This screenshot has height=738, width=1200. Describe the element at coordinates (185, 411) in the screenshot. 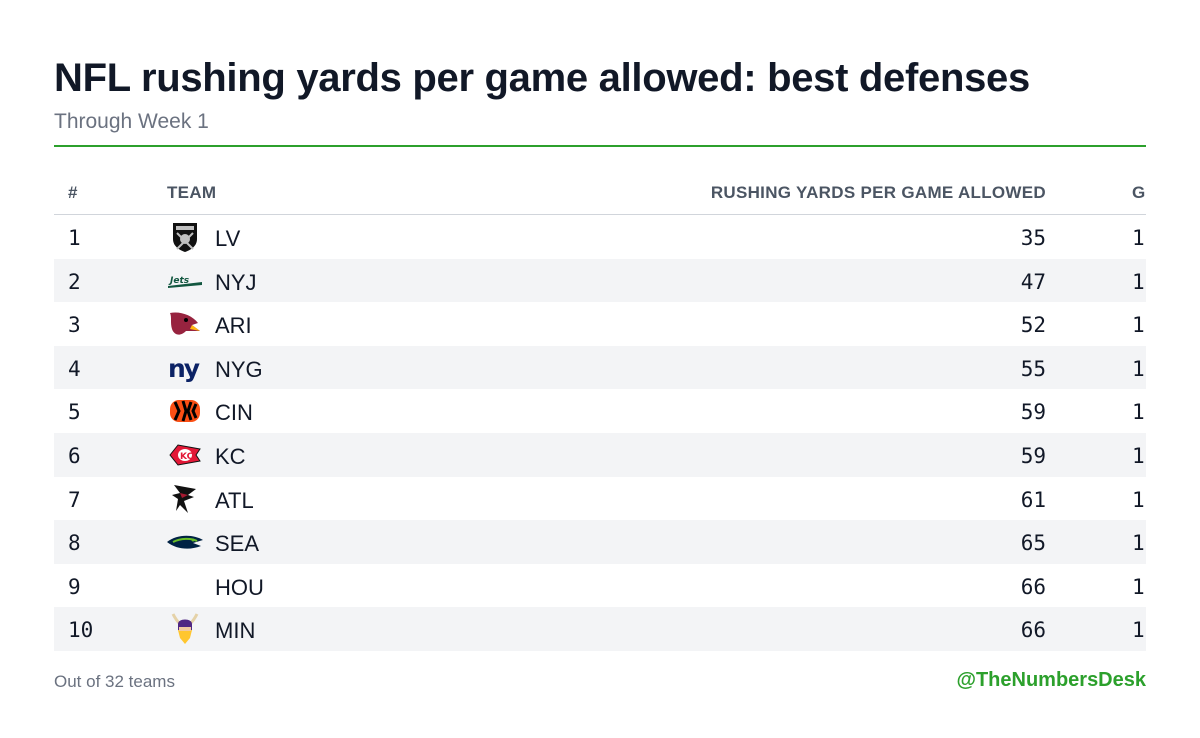

I see `bengals-stripes-icon` at that location.